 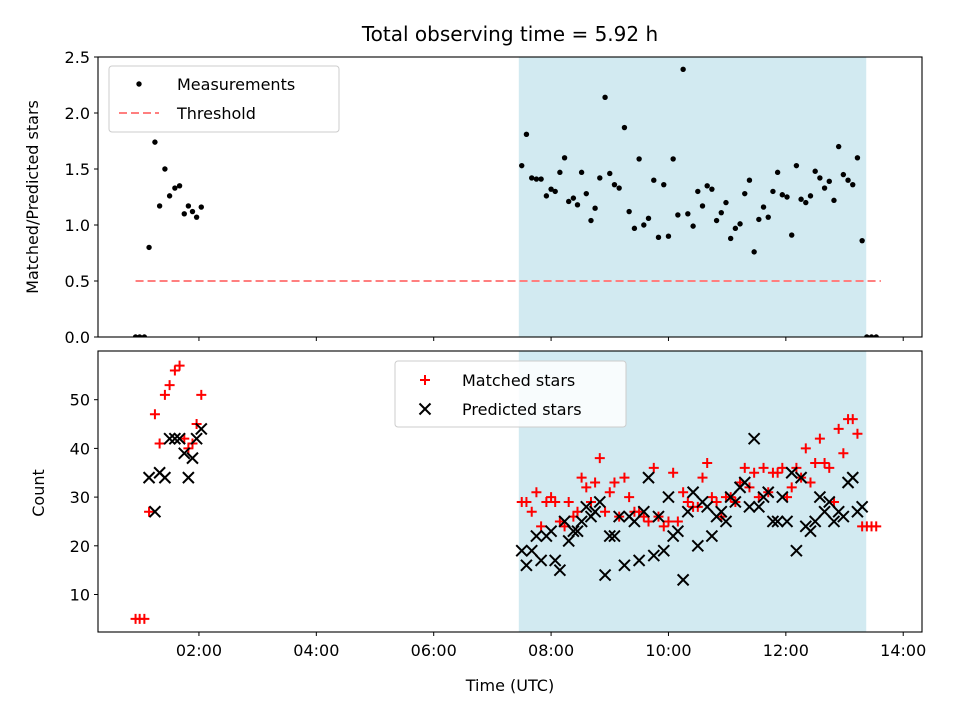 I want to click on bottom-ytick-label: 10, so click(x=80, y=595).